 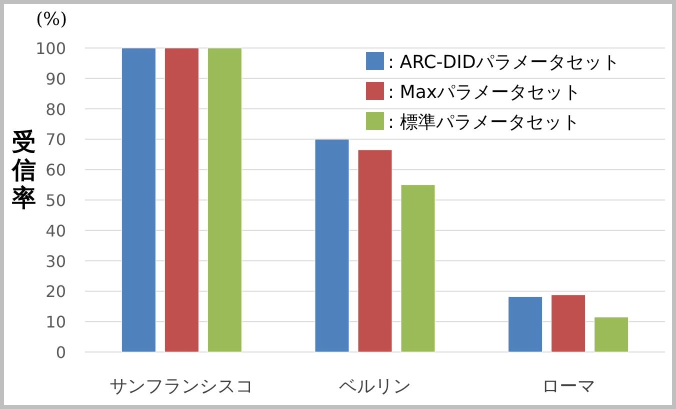 What do you see at coordinates (50, 48) in the screenshot?
I see `y-tick-label: 100` at bounding box center [50, 48].